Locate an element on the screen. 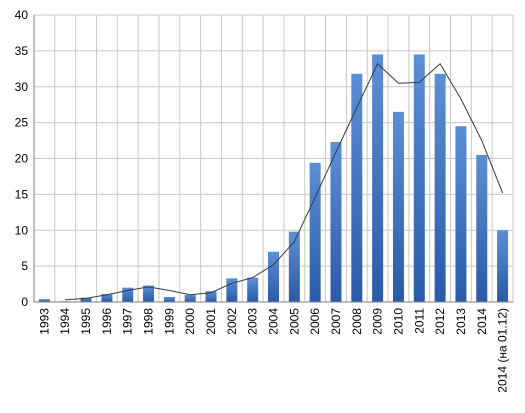  bar-1998 is located at coordinates (149, 293).